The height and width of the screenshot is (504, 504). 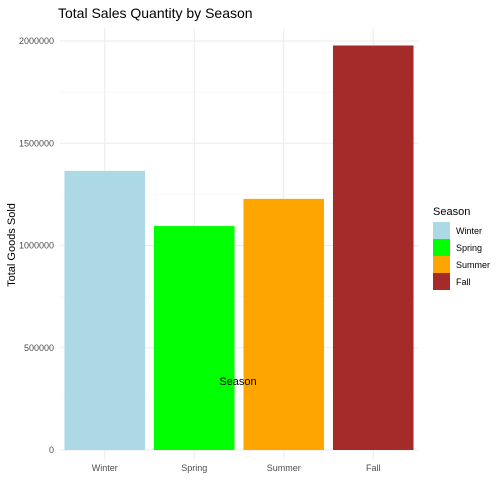 I want to click on bar-fall, so click(x=373, y=248).